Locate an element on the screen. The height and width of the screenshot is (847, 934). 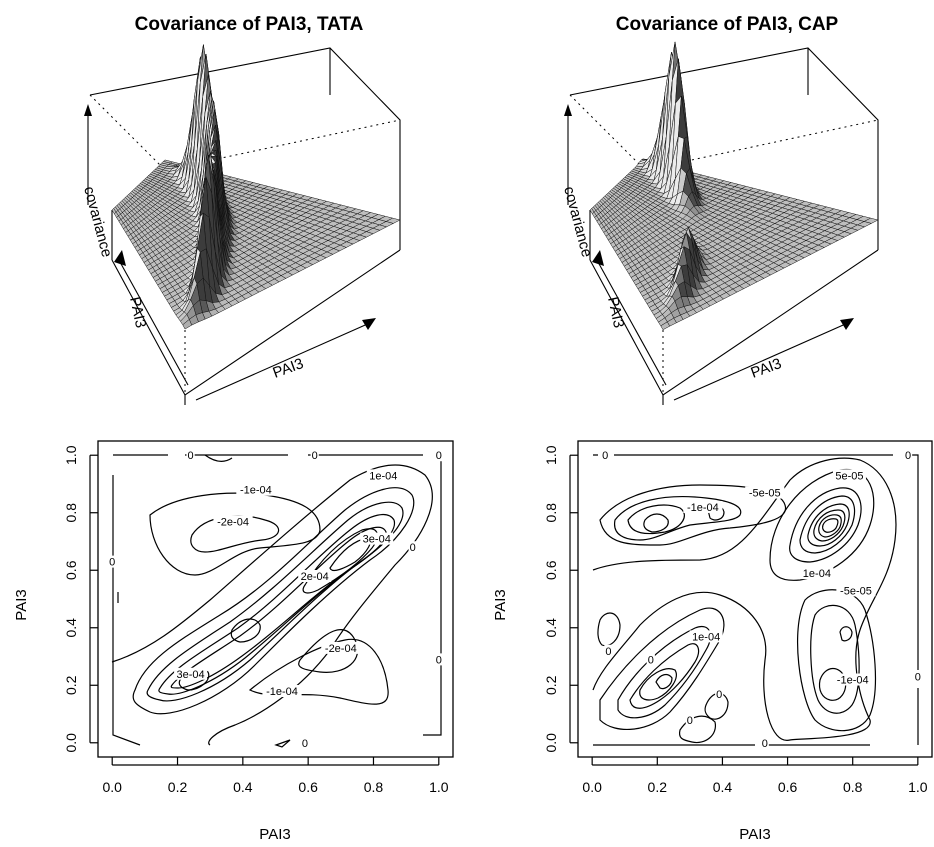
contour-label: 2e-04 is located at coordinates (315, 577).